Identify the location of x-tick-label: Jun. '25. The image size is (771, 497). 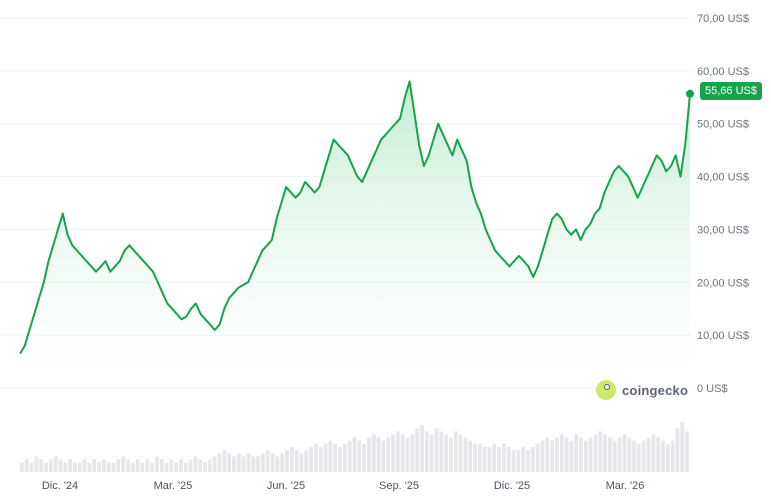
(286, 486).